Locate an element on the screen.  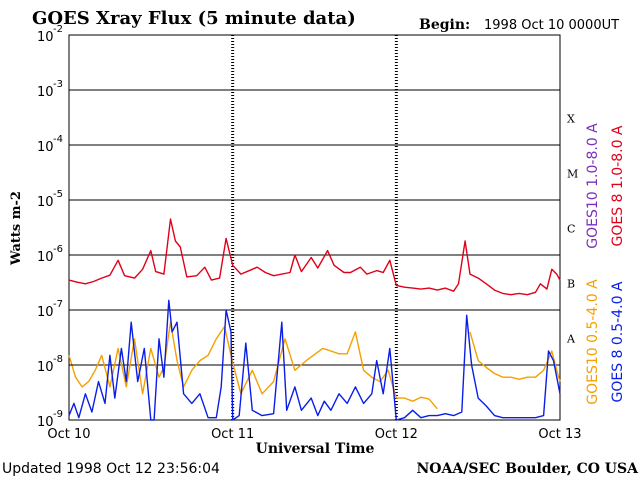
flare-class-label: A is located at coordinates (571, 339).